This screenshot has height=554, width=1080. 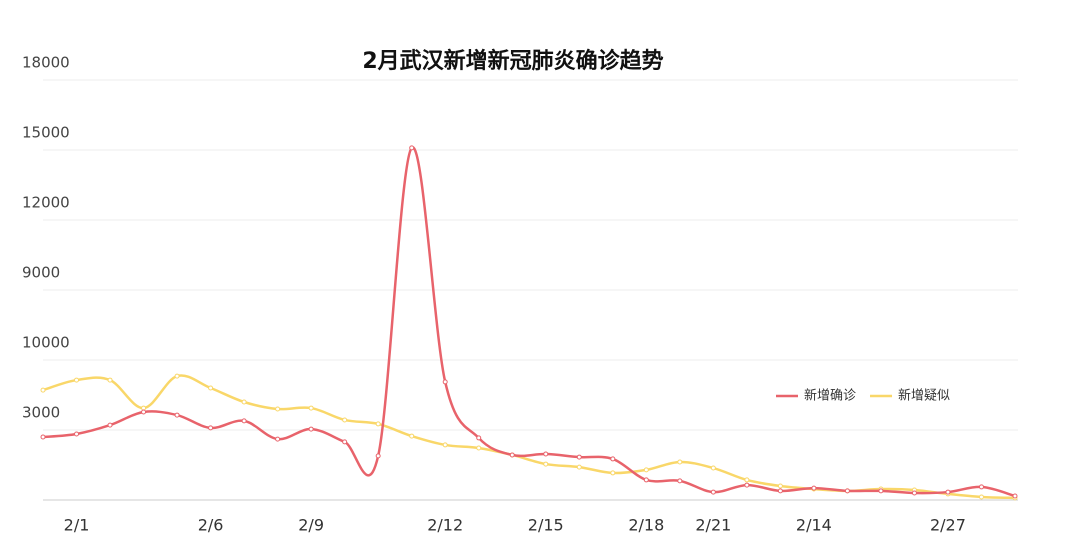 What do you see at coordinates (713, 525) in the screenshot?
I see `x-tick-label: 2/21` at bounding box center [713, 525].